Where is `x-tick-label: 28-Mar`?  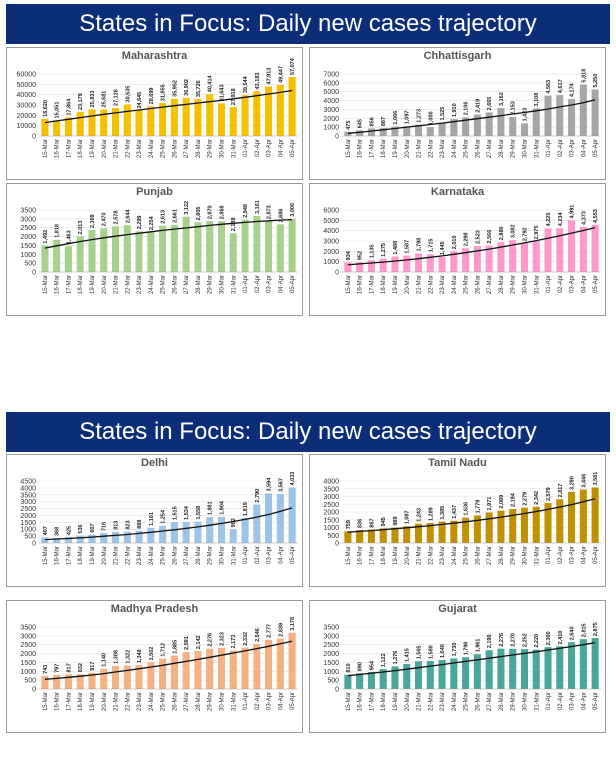 x-tick-label: 28-Mar is located at coordinates (502, 148).